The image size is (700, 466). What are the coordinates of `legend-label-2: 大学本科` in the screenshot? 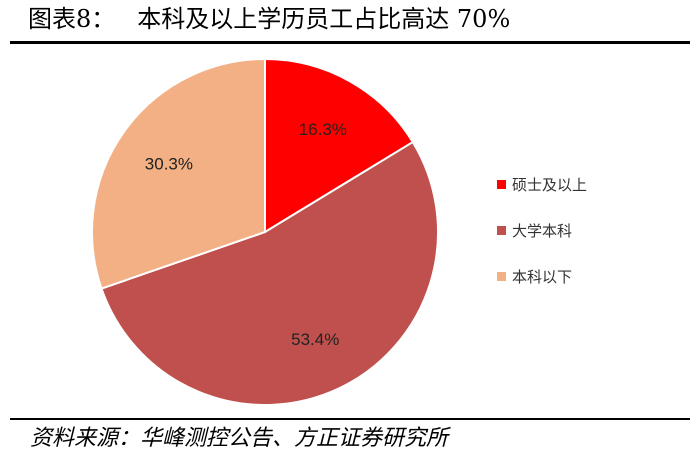 It's located at (542, 231).